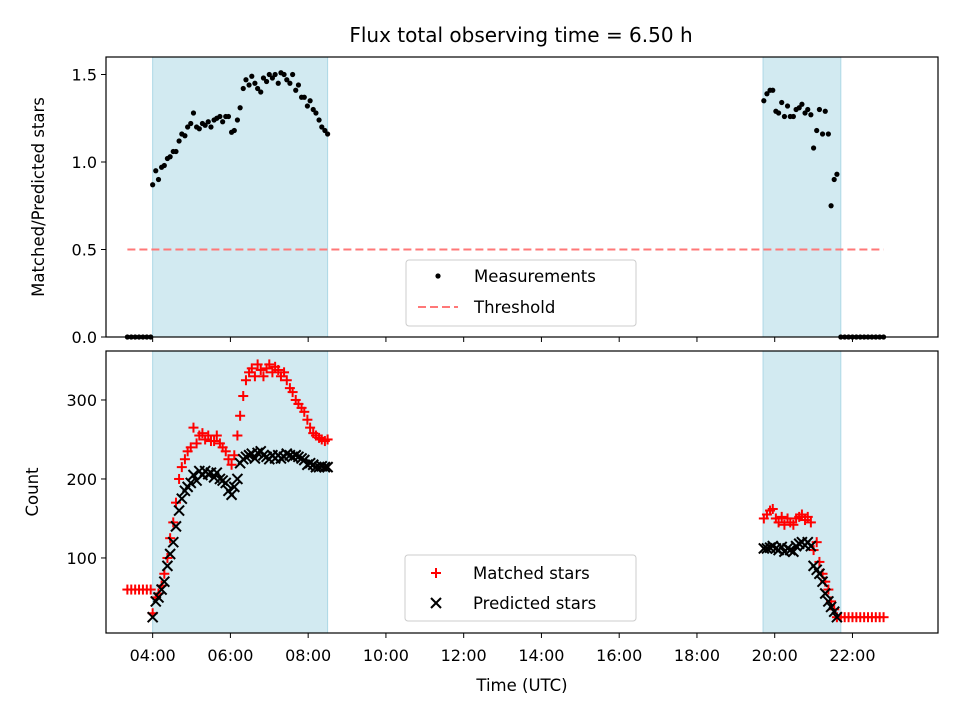 This screenshot has height=720, width=960. What do you see at coordinates (436, 573) in the screenshot?
I see `legend-marker-matched` at bounding box center [436, 573].